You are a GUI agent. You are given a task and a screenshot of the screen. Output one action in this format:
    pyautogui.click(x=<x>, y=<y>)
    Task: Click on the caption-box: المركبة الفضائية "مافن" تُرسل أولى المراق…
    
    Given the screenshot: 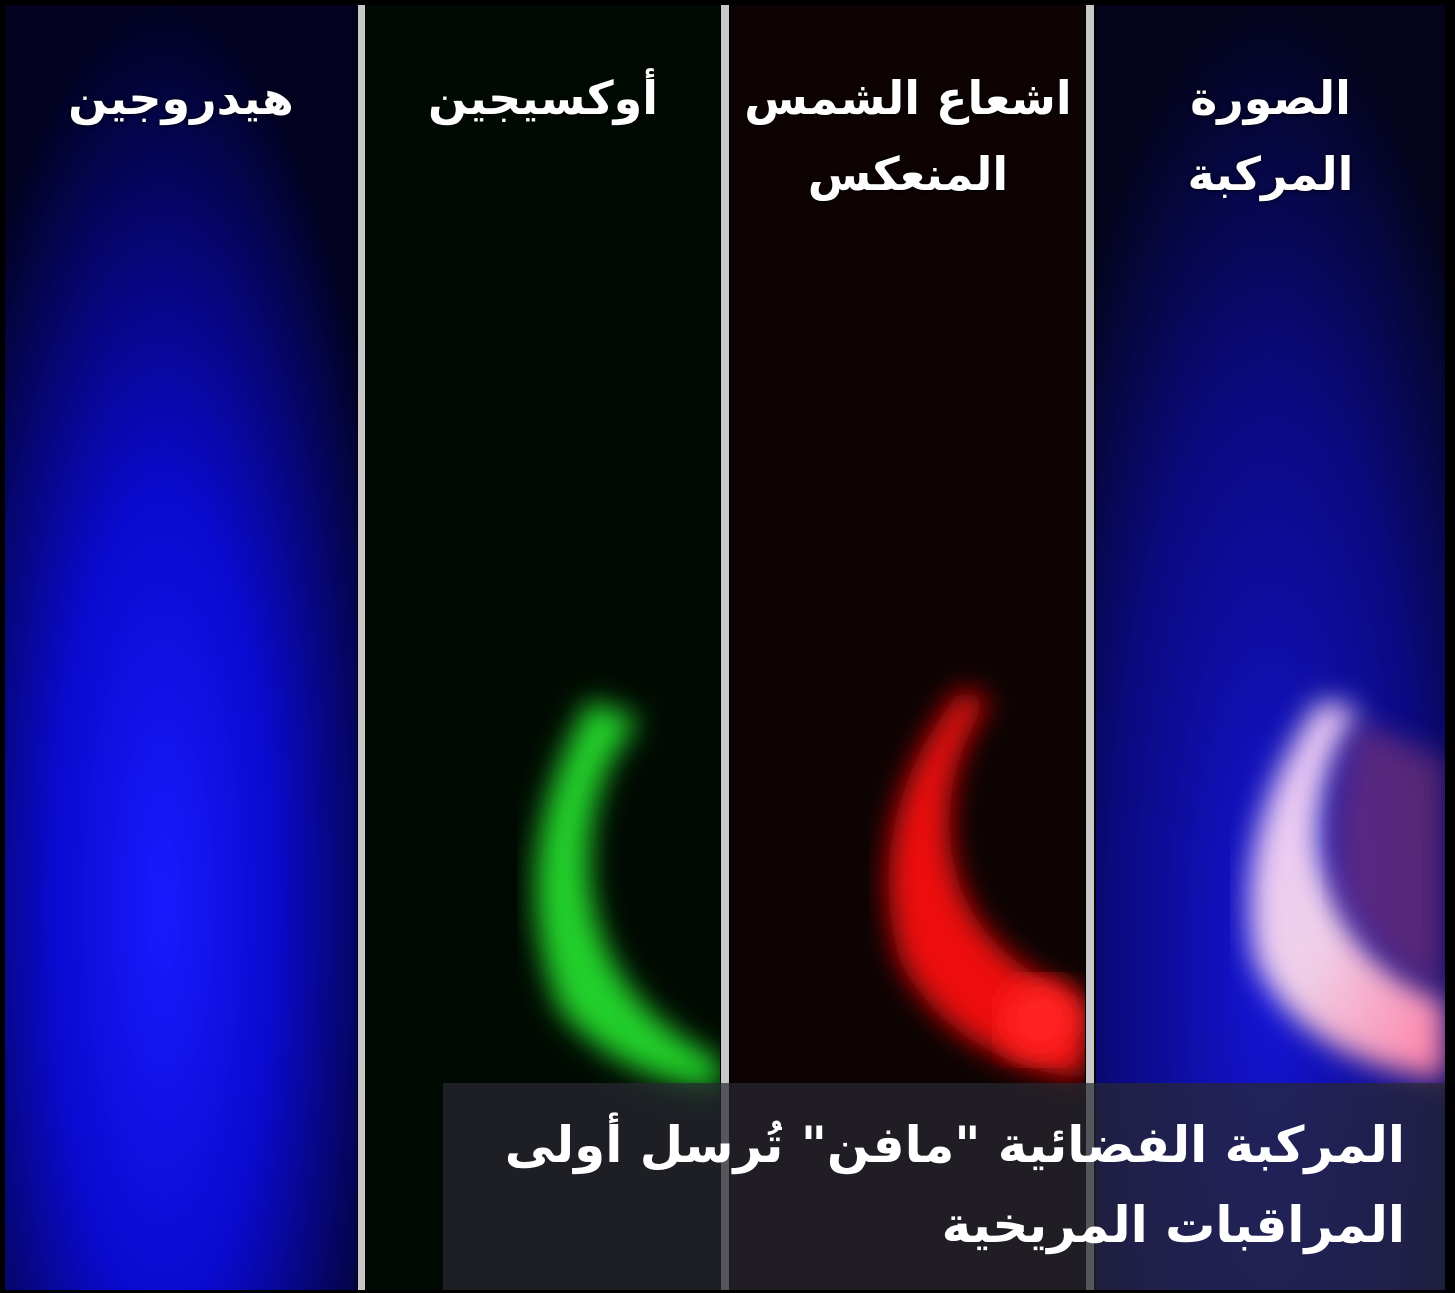 What is the action you would take?
    pyautogui.click(x=944, y=1186)
    